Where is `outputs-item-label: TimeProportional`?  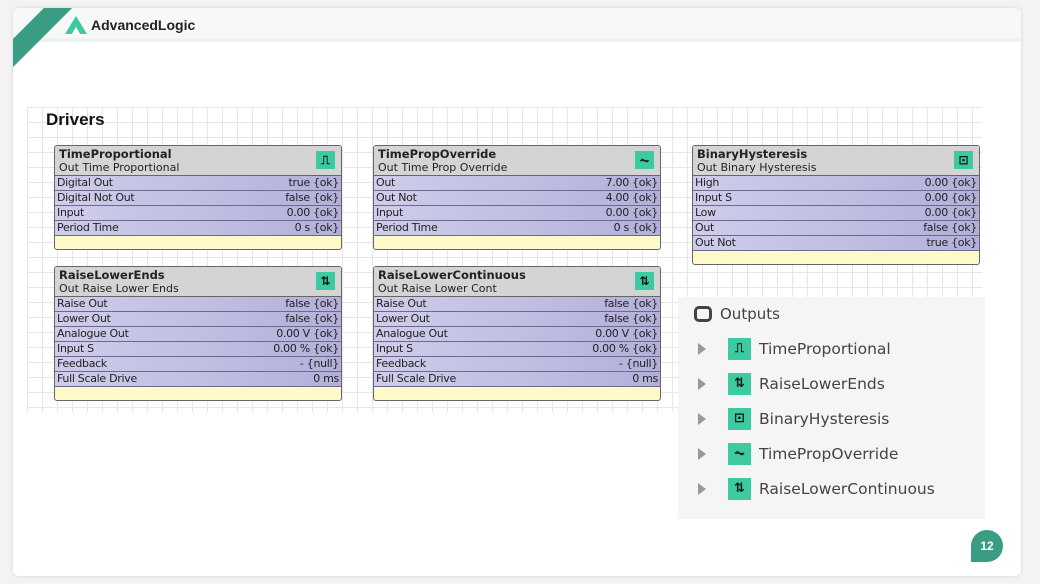
outputs-item-label: TimeProportional is located at coordinates (825, 349).